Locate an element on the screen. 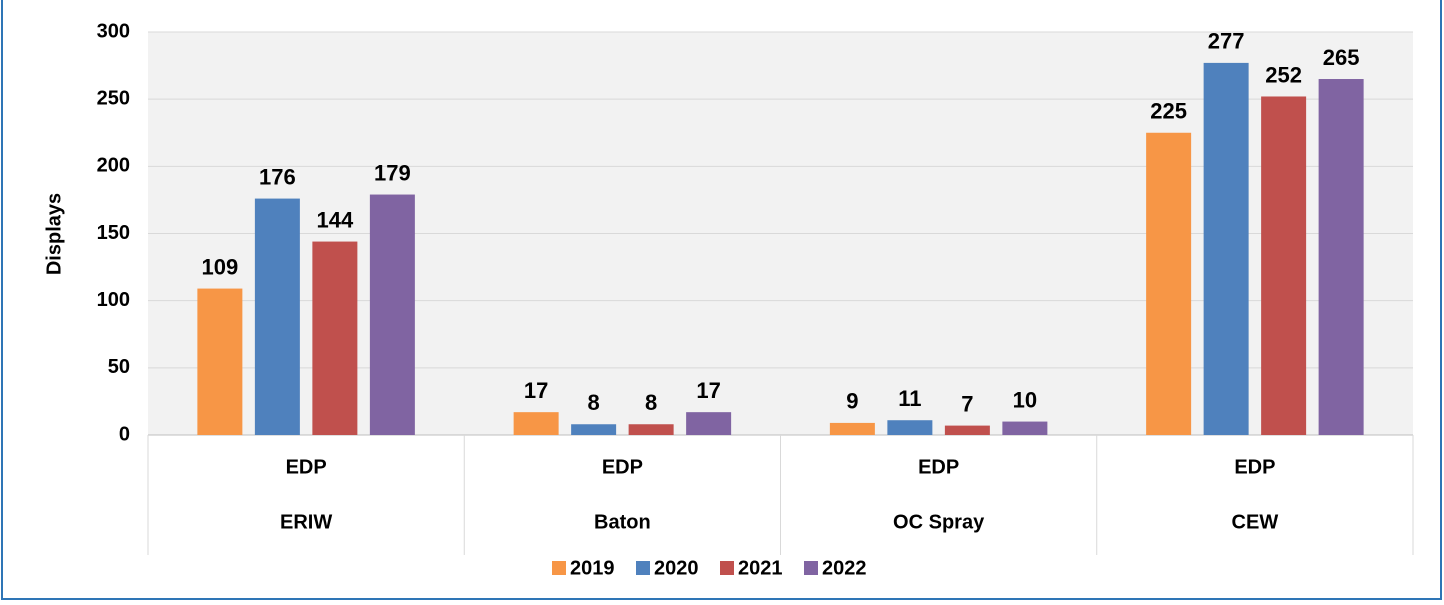  y-tick-label: 200 is located at coordinates (113, 166).